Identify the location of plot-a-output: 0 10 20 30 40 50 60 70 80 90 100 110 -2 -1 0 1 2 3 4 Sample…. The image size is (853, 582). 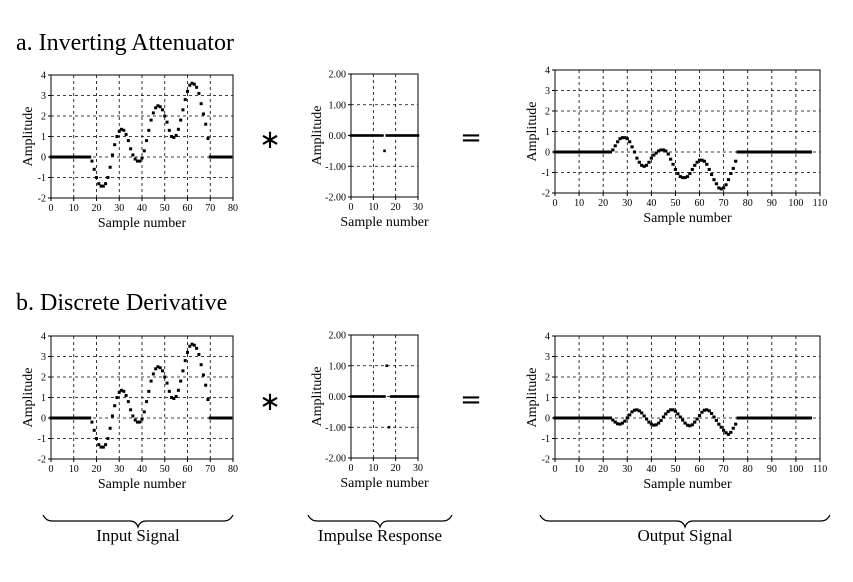
(676, 146).